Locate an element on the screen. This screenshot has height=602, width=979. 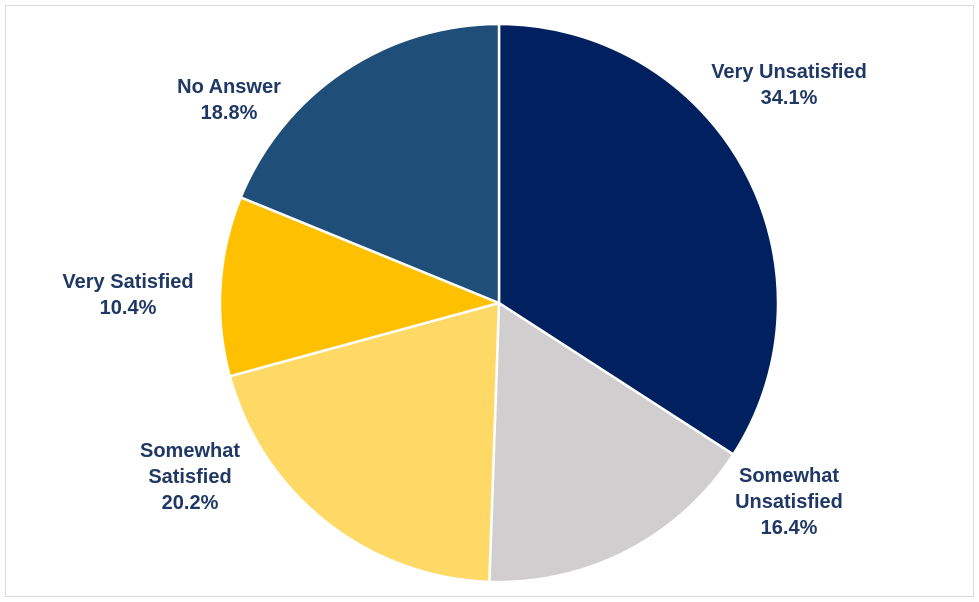
slice-category-label: Very Satisfied is located at coordinates (127, 282).